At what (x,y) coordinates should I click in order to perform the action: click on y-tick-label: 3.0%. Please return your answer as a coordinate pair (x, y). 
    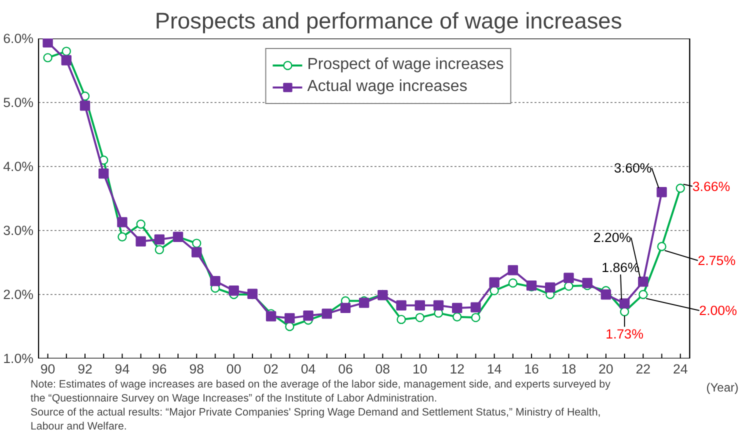
    Looking at the image, I should click on (18, 230).